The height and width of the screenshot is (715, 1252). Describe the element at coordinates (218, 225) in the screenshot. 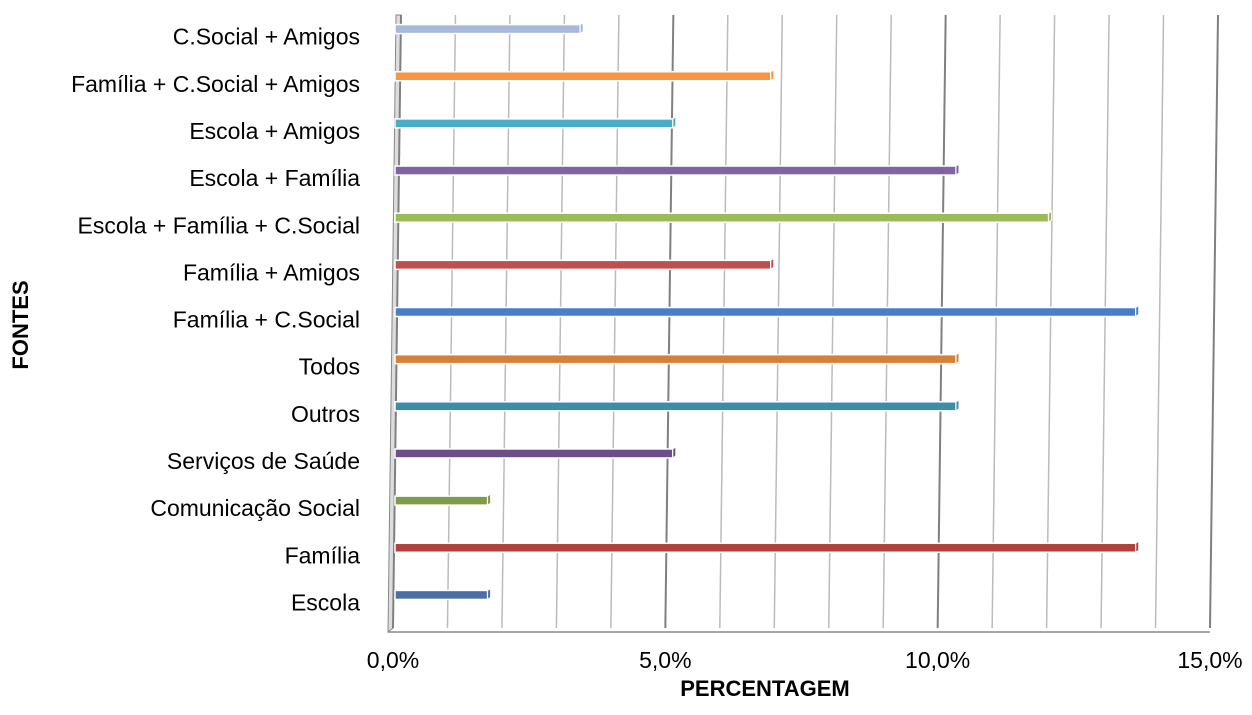

I see `y-tick-label: Escola + Família + C.Social` at that location.